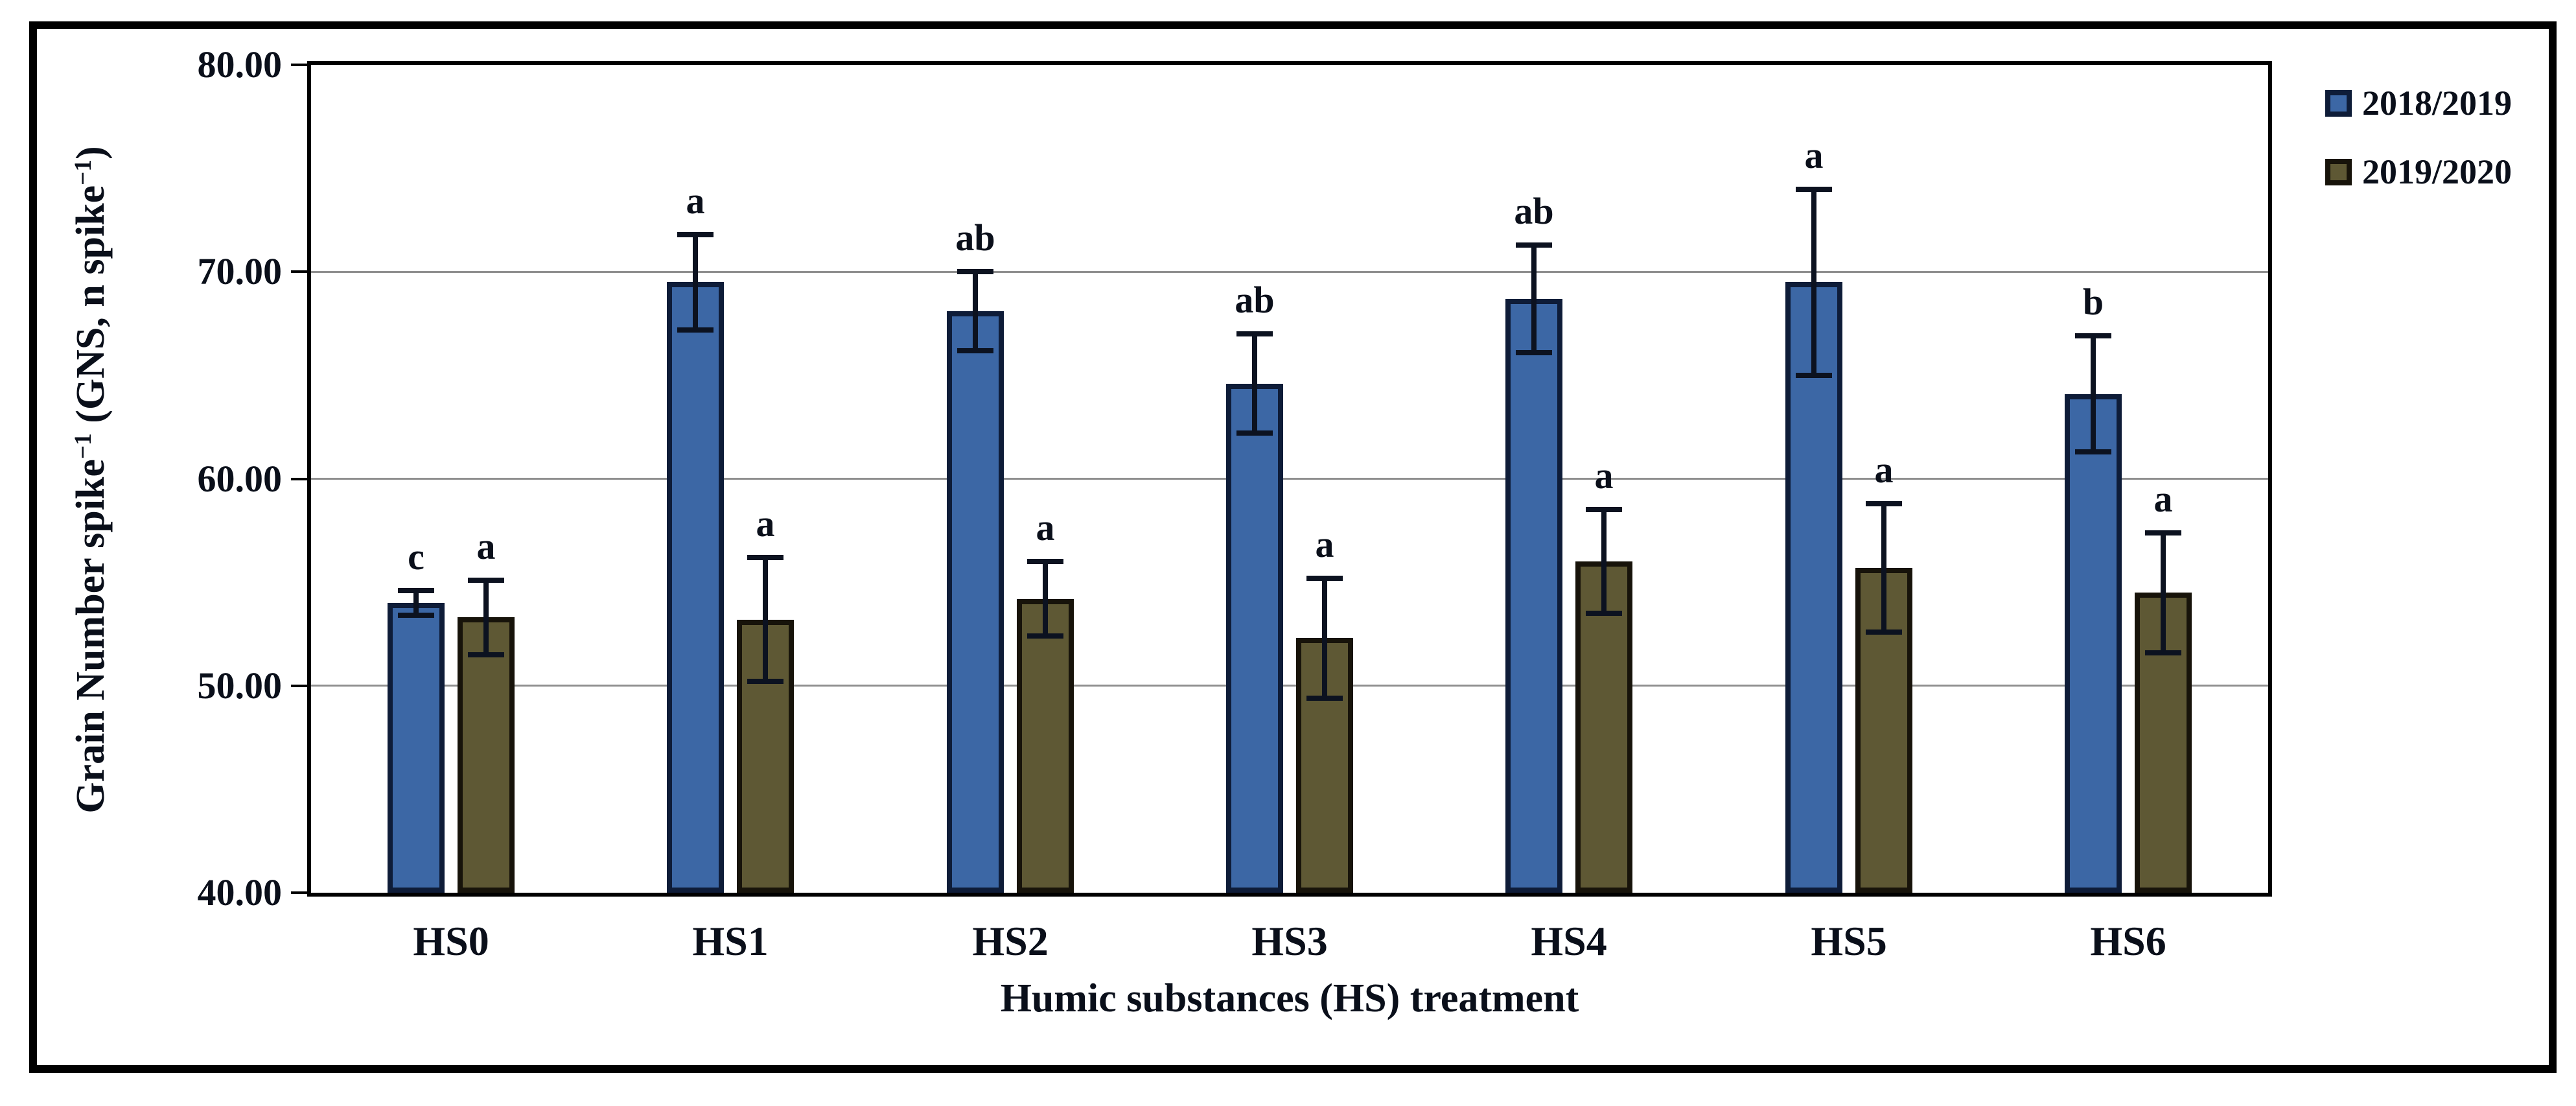 This screenshot has width=2576, height=1106. What do you see at coordinates (1045, 746) in the screenshot?
I see `bar-2019-2020-HS2` at bounding box center [1045, 746].